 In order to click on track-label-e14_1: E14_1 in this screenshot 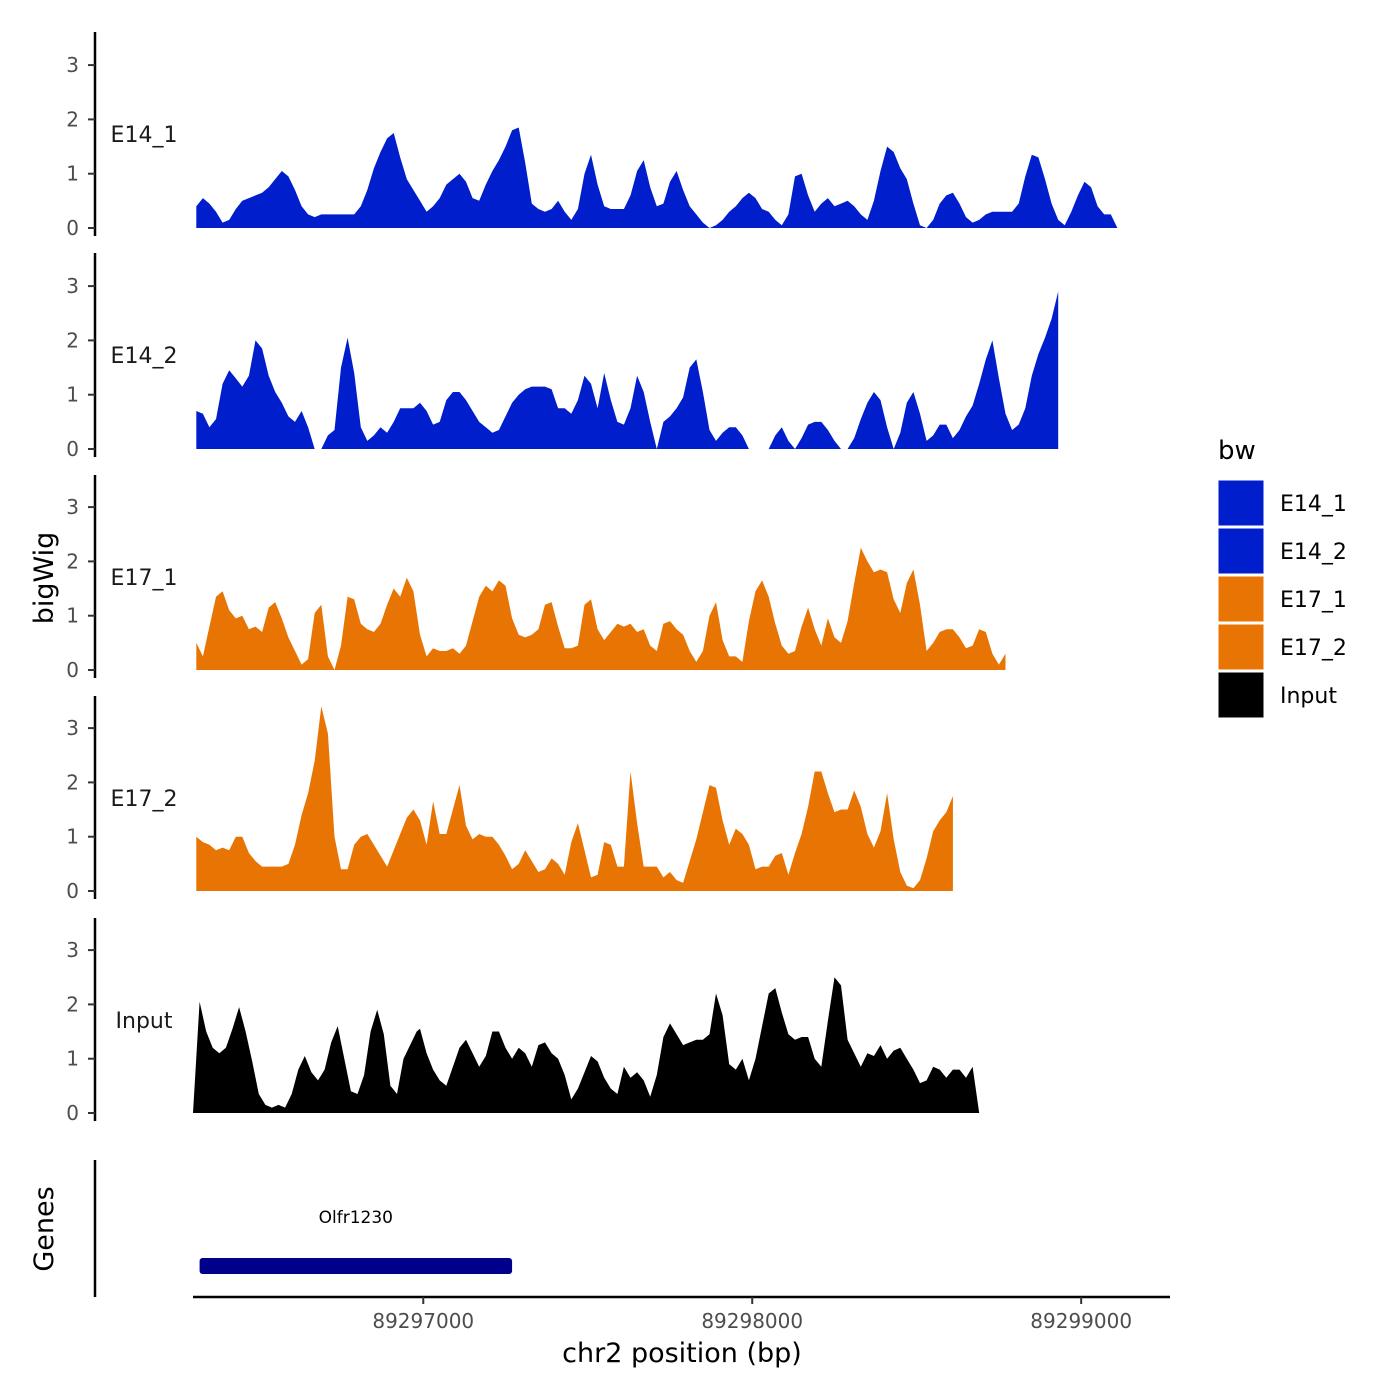, I will do `click(144, 135)`.